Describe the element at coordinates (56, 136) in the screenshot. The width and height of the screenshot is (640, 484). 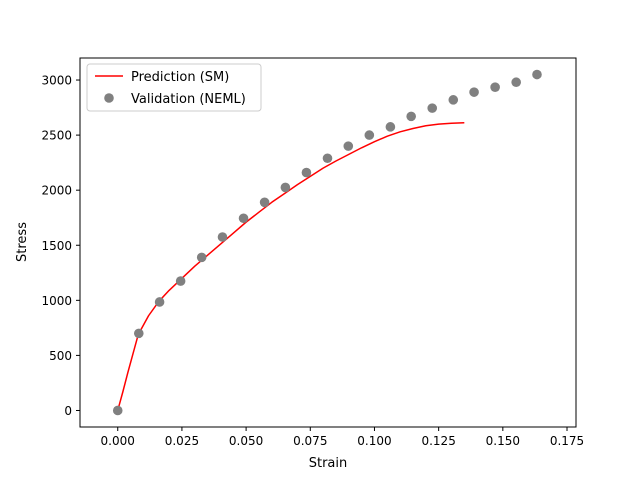
I see `y-tick-label: 2500` at that location.